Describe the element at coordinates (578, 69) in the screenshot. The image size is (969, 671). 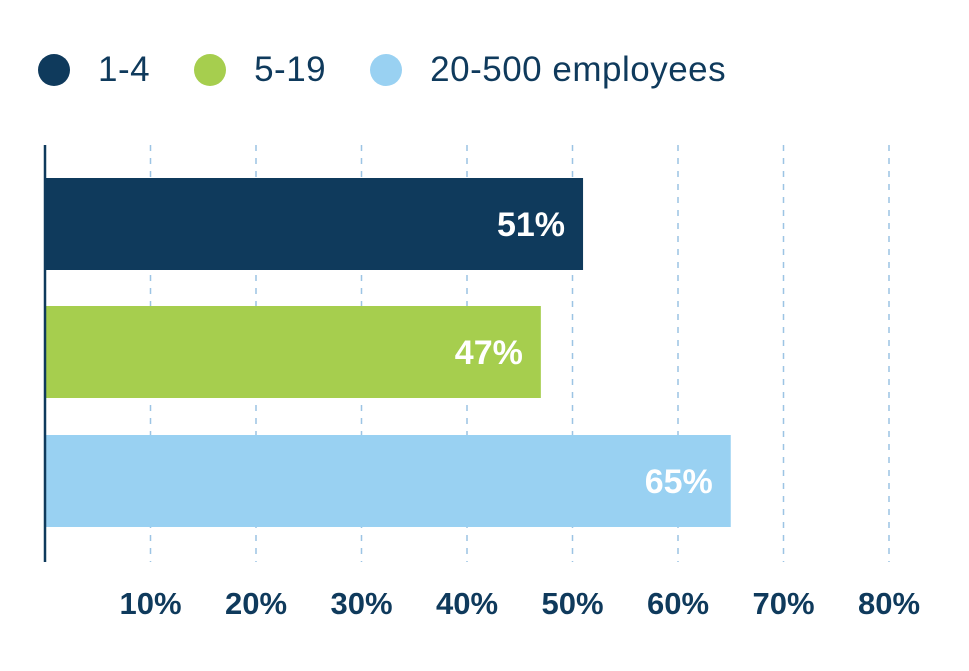
I see `legend-label-20-500: 20-500 employees` at that location.